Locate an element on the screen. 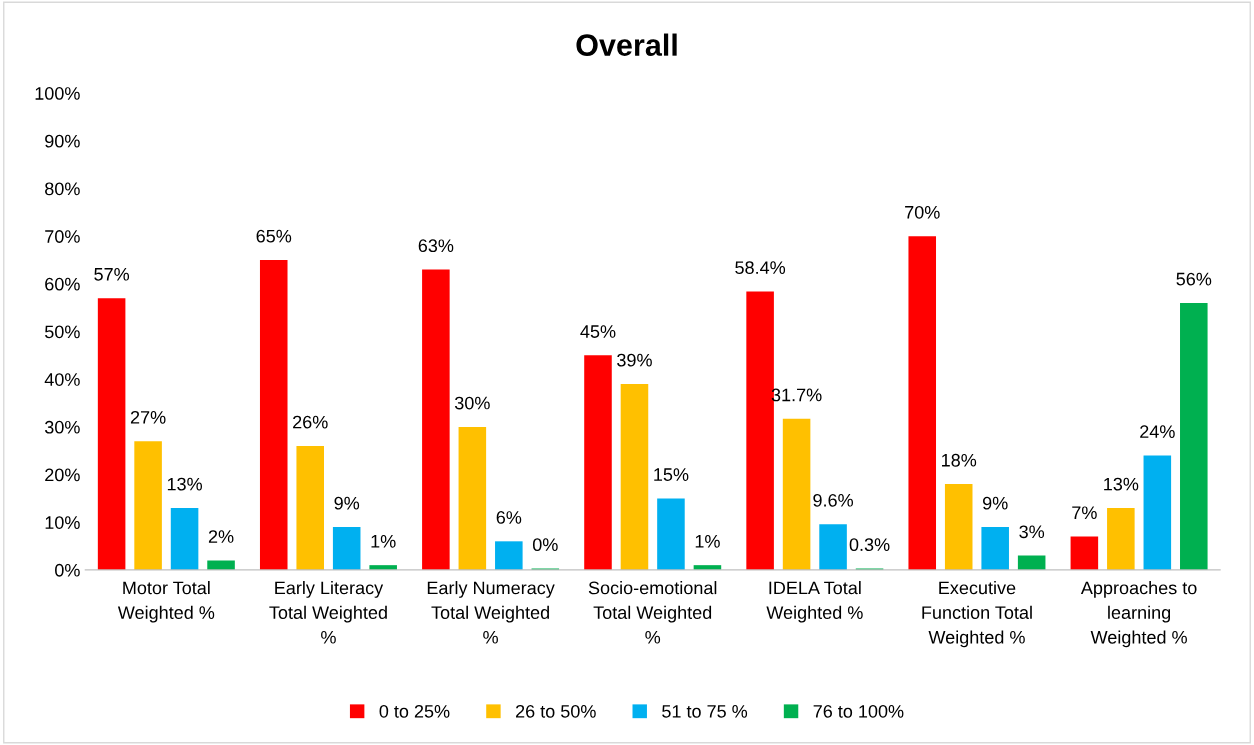  data-label: 30% is located at coordinates (472, 403).